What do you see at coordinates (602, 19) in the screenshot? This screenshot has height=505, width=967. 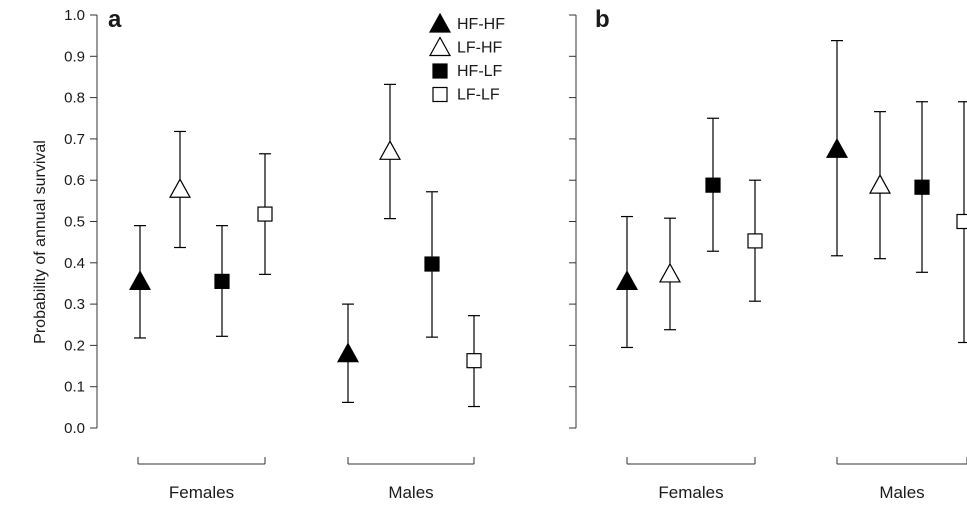 I see `panel-b-label: b` at bounding box center [602, 19].